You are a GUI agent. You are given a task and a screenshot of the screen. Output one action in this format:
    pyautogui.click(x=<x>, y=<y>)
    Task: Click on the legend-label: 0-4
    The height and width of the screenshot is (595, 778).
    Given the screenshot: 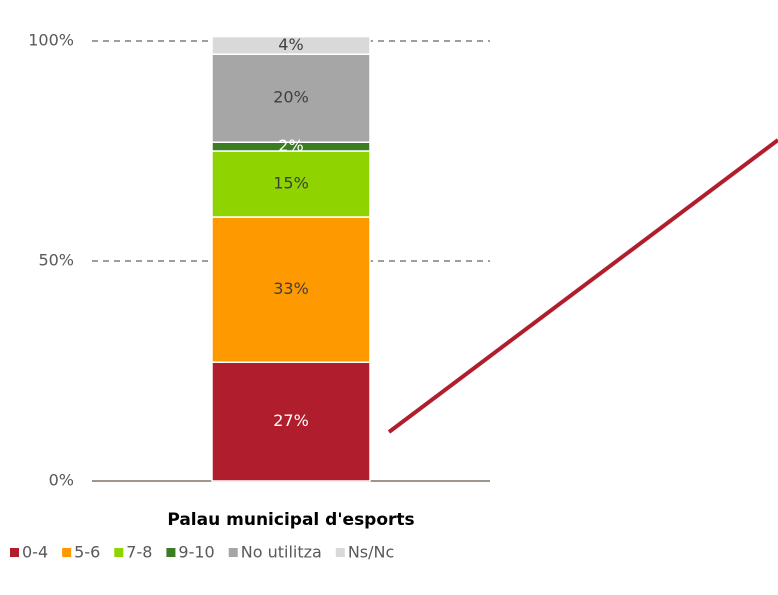 What is the action you would take?
    pyautogui.click(x=35, y=552)
    